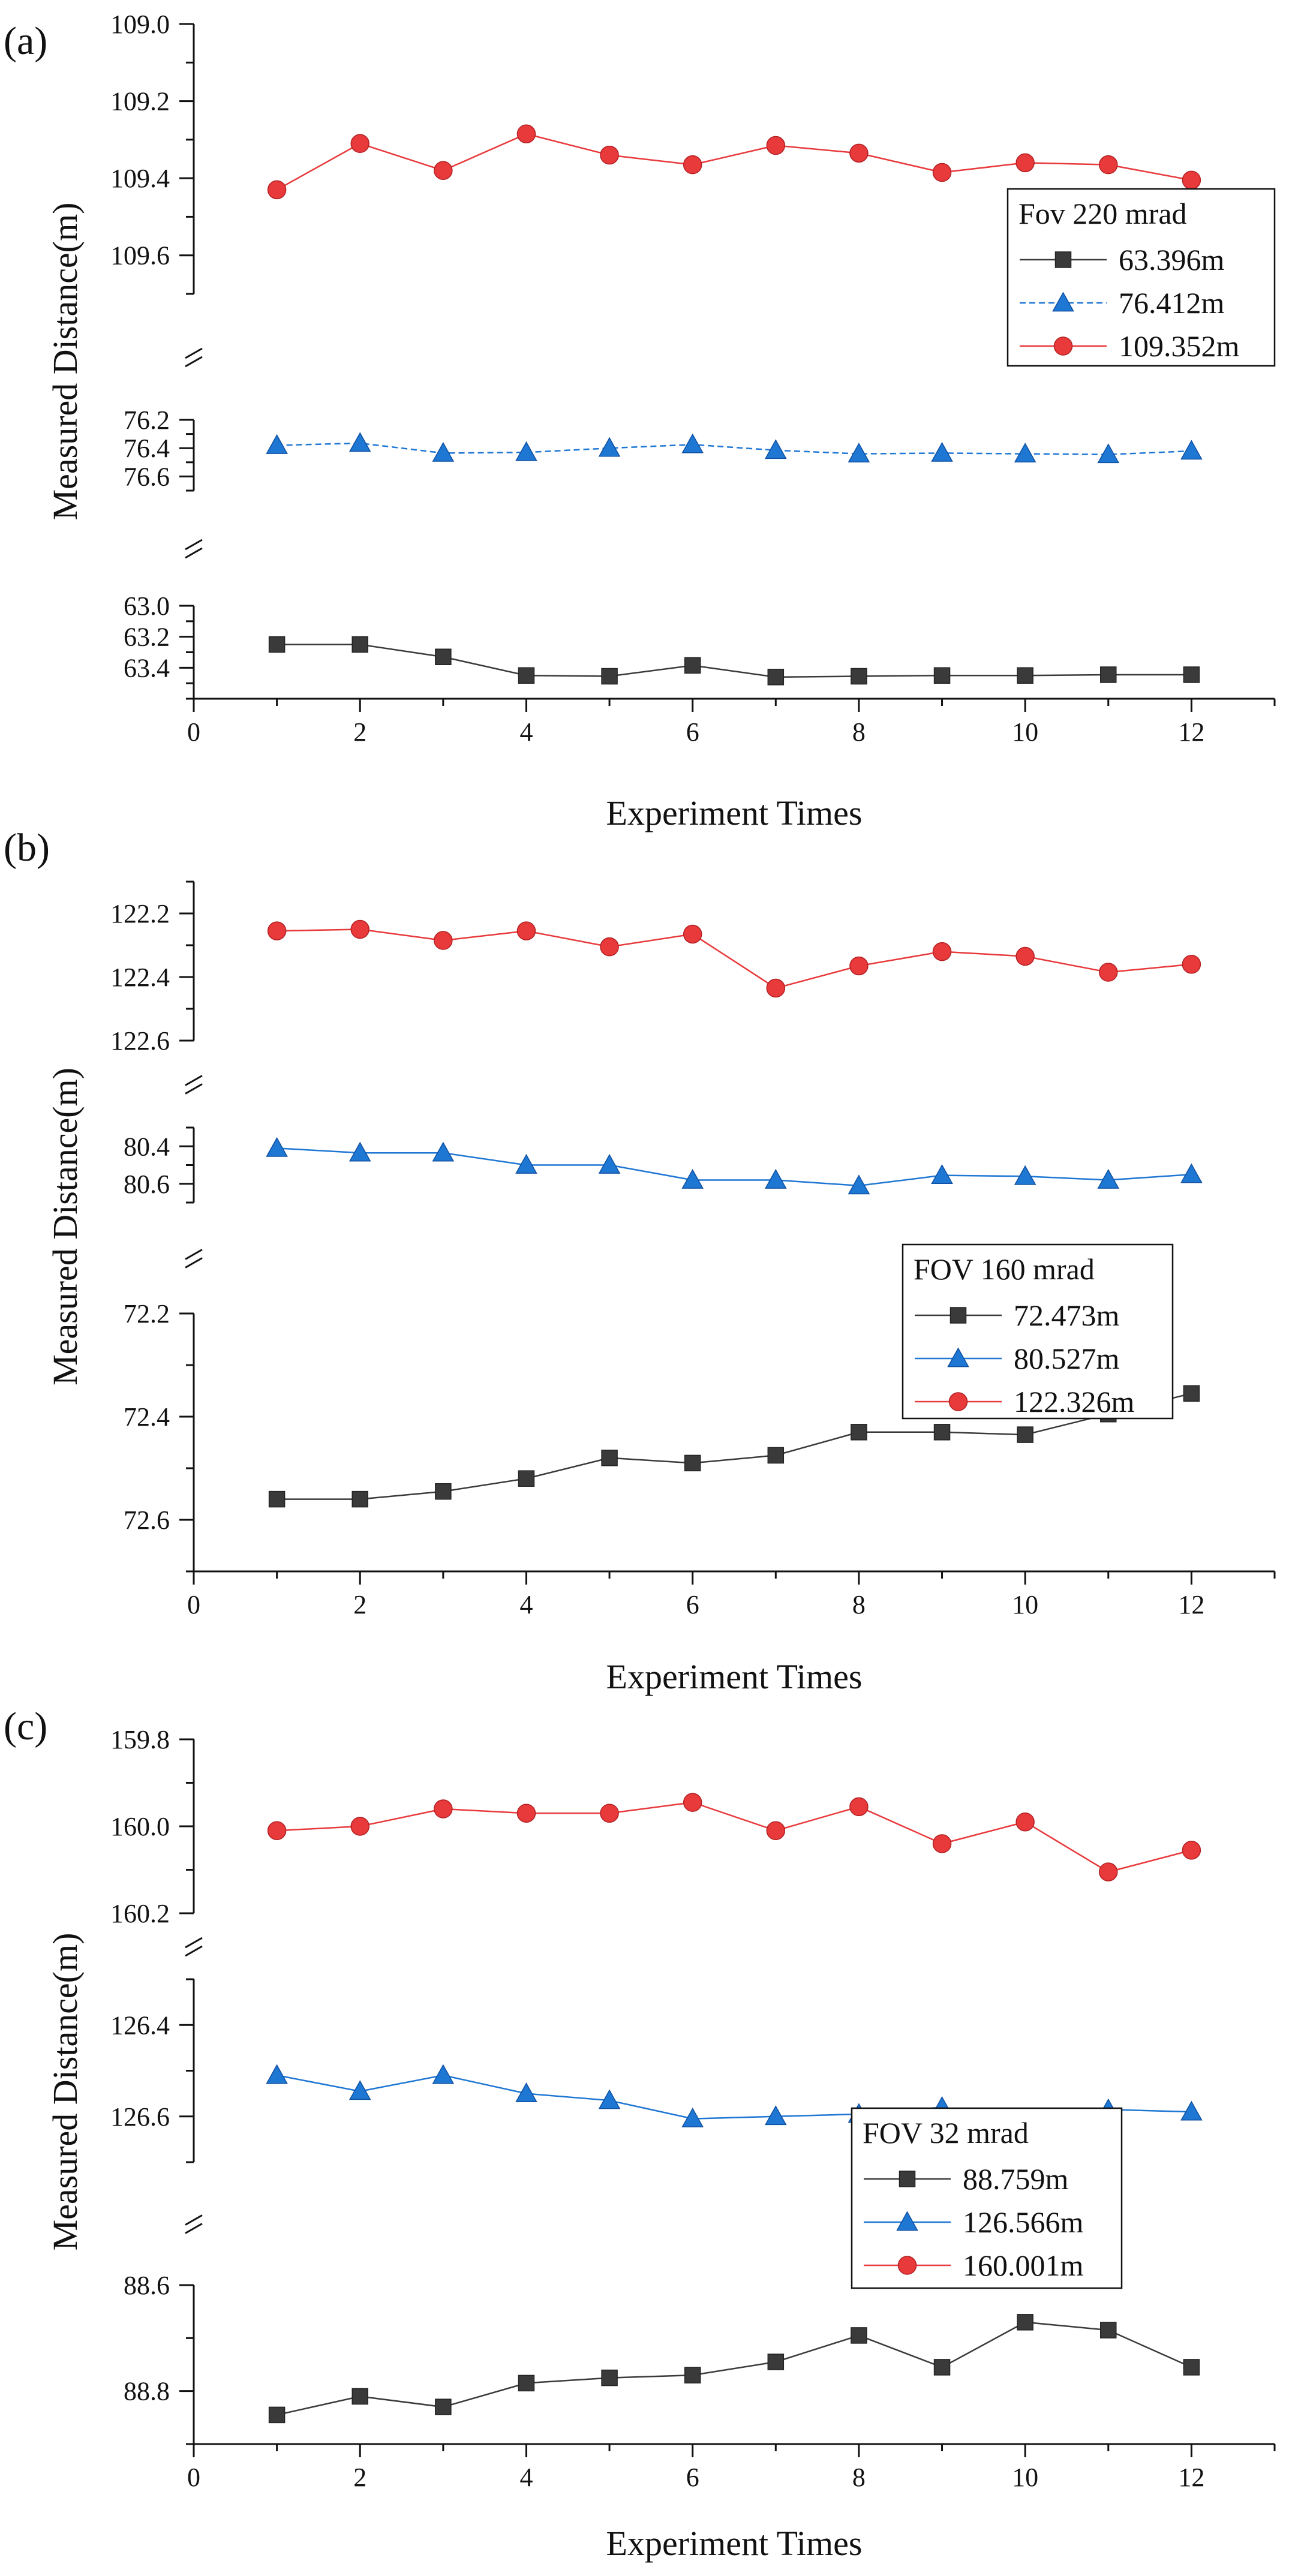 The height and width of the screenshot is (2576, 1289). What do you see at coordinates (147, 449) in the screenshot?
I see `y-tick-label: 76.4` at bounding box center [147, 449].